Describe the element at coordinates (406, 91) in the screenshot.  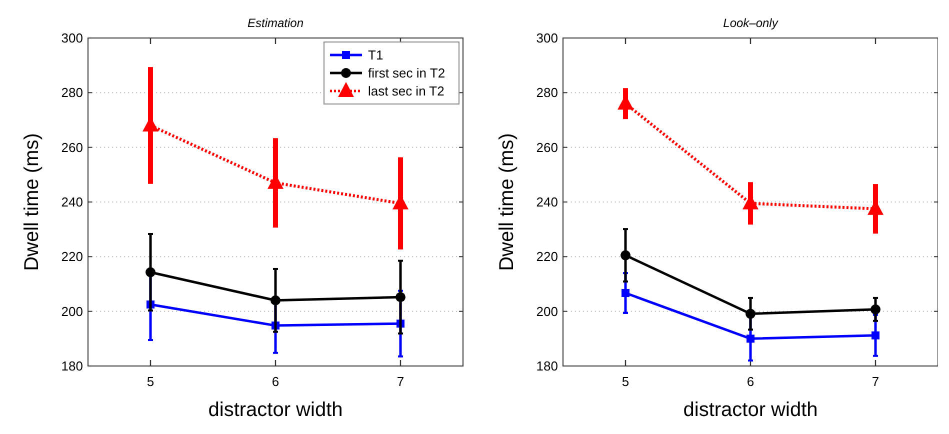
I see `legend-label: last sec in T2` at that location.